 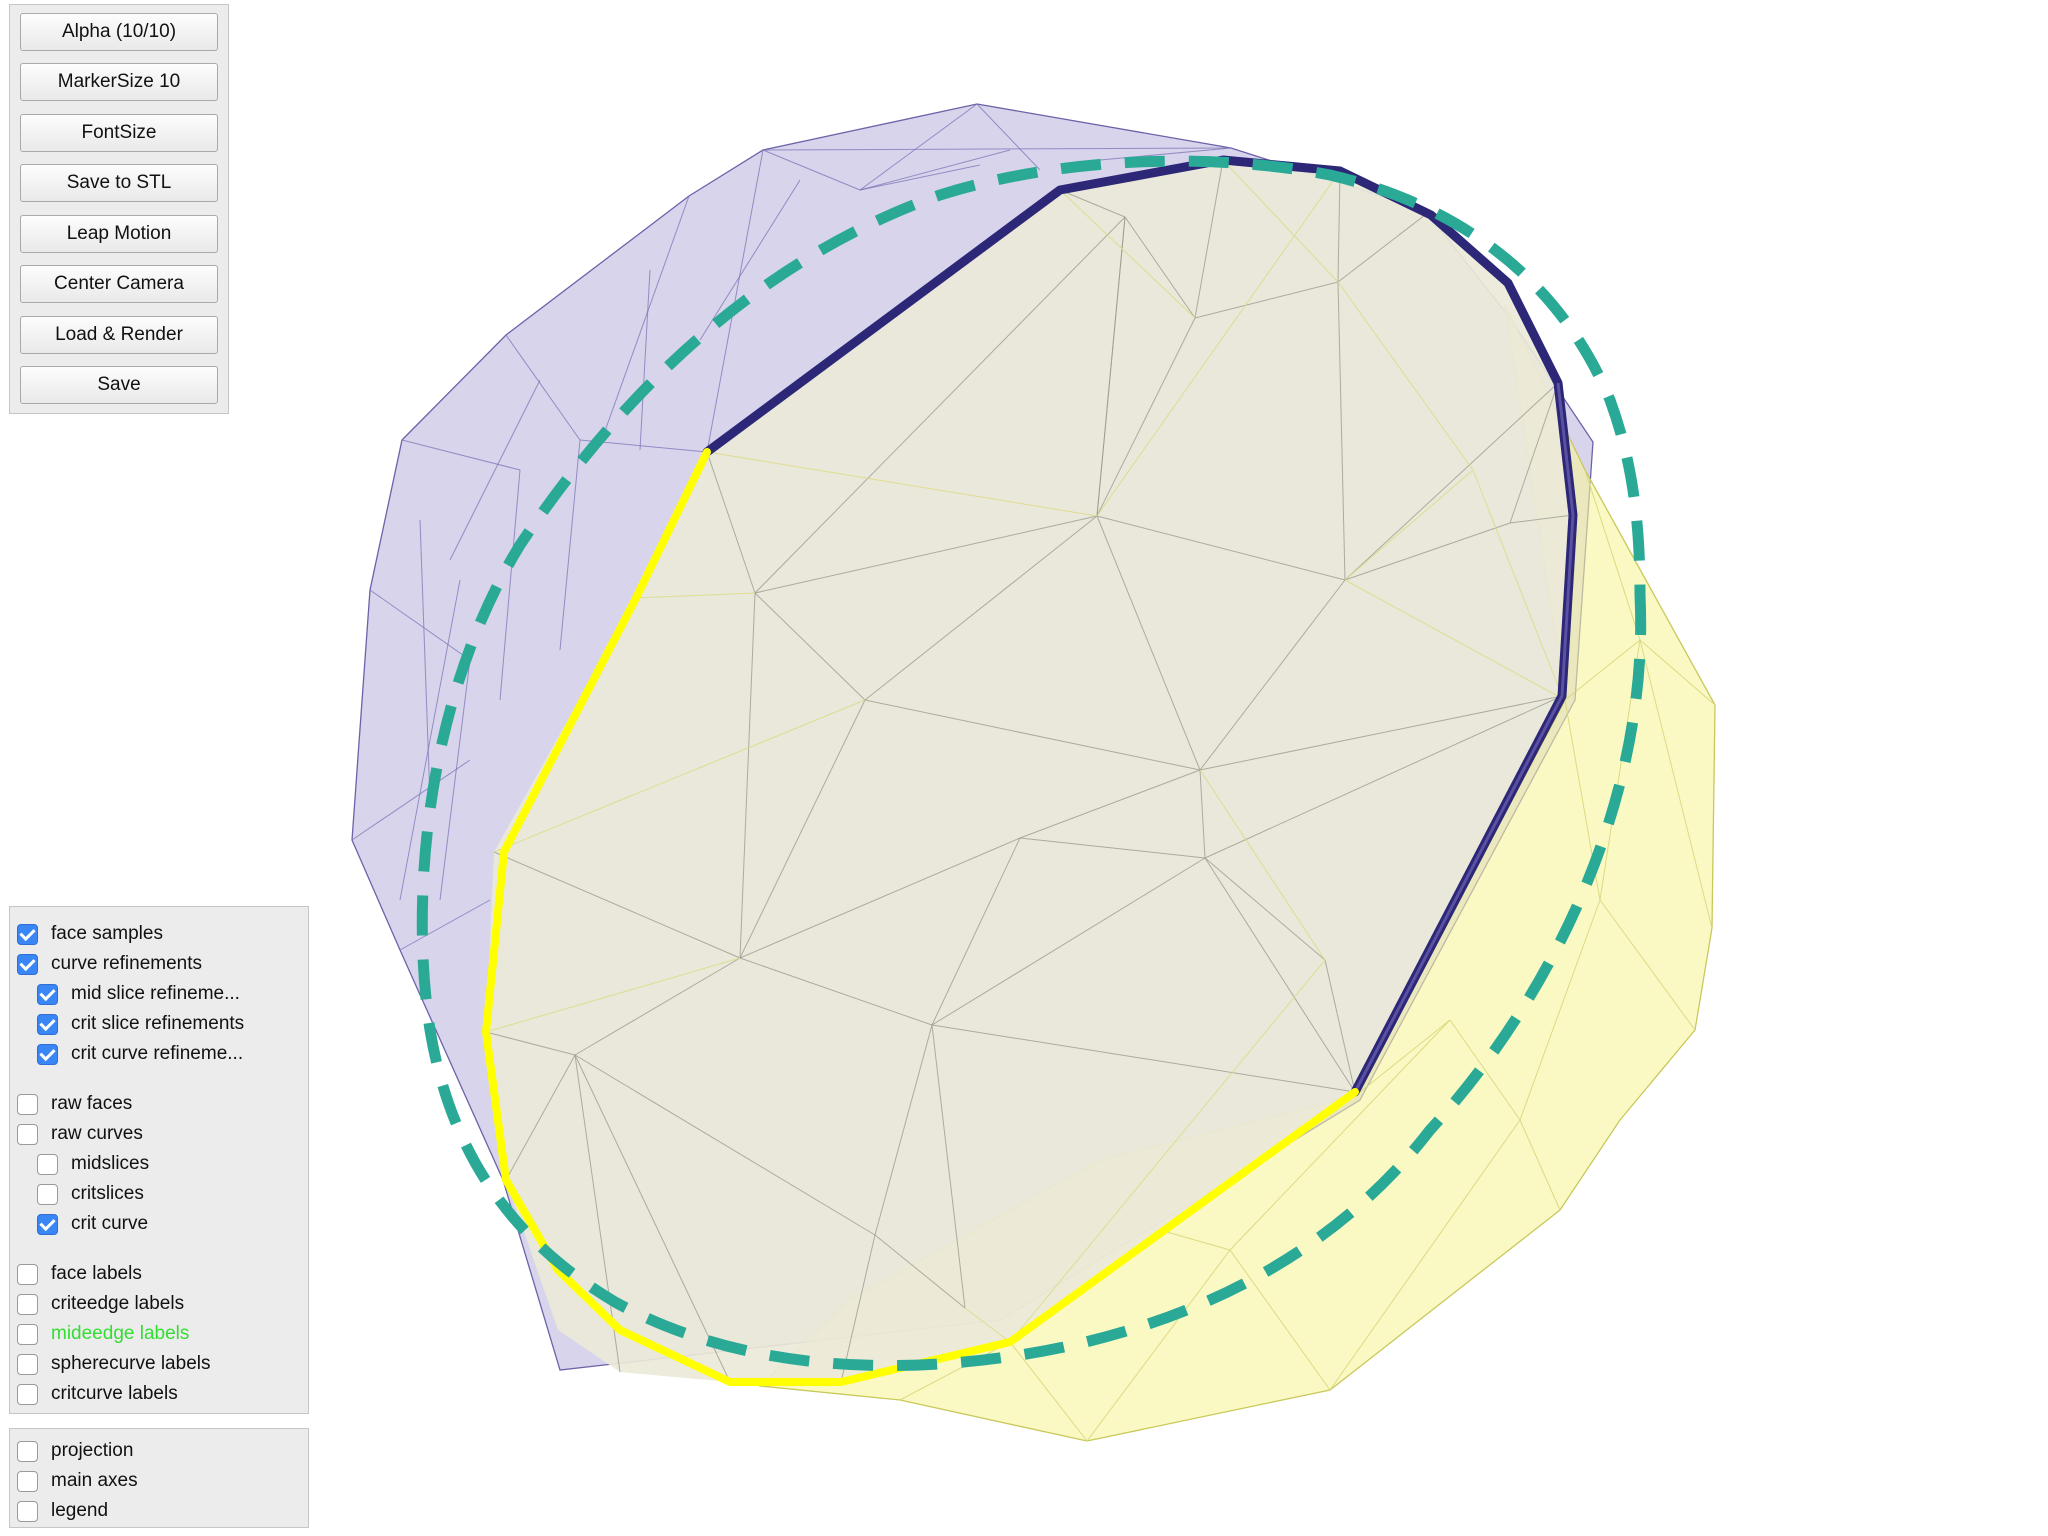 I want to click on load-render-button: Load & Render, so click(x=119, y=335).